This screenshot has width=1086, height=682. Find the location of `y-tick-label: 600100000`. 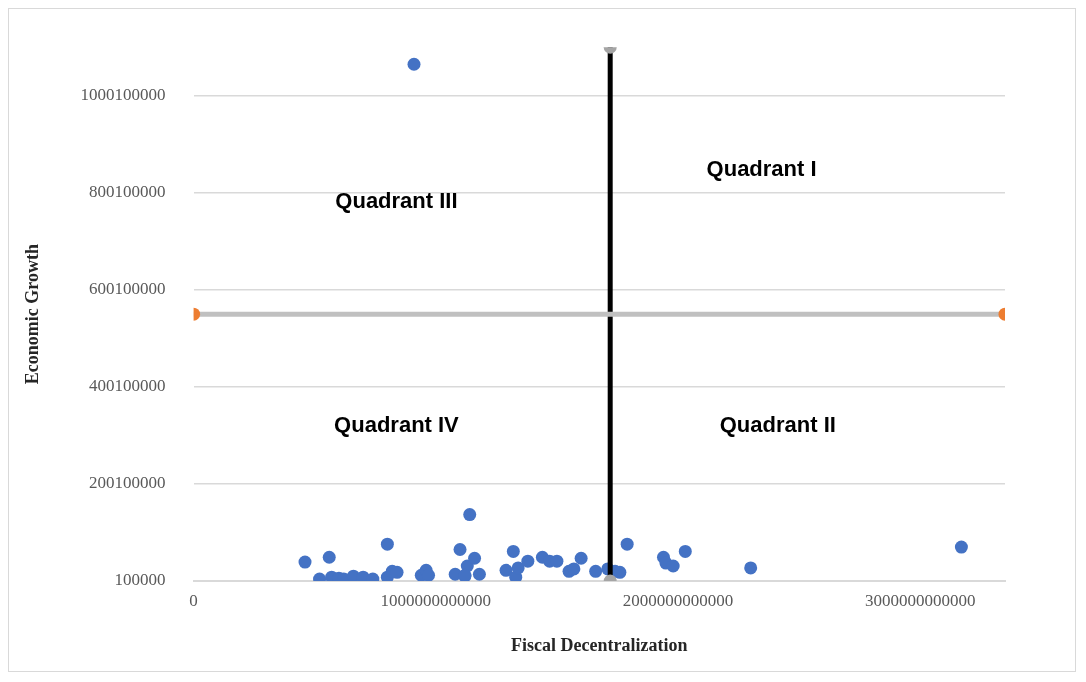

y-tick-label: 600100000 is located at coordinates (127, 289).